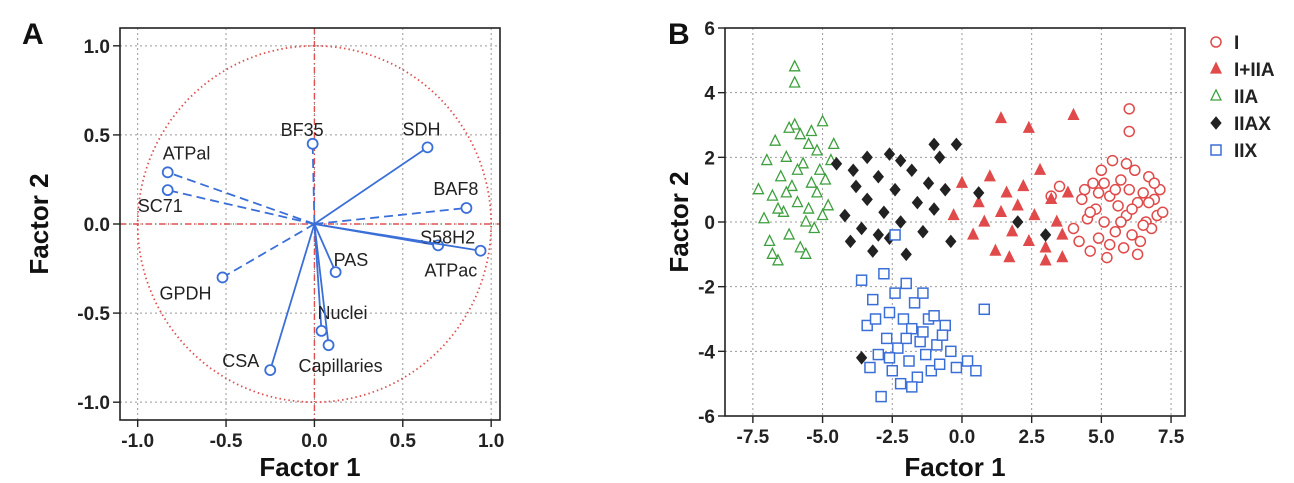 The width and height of the screenshot is (1294, 483). Describe the element at coordinates (892, 437) in the screenshot. I see `panel-b-x-tick-label: -2.5` at that location.